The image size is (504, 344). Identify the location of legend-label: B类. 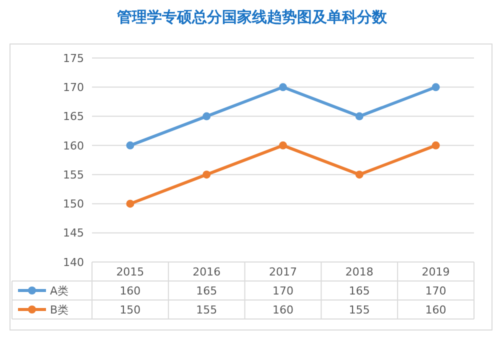
(59, 309).